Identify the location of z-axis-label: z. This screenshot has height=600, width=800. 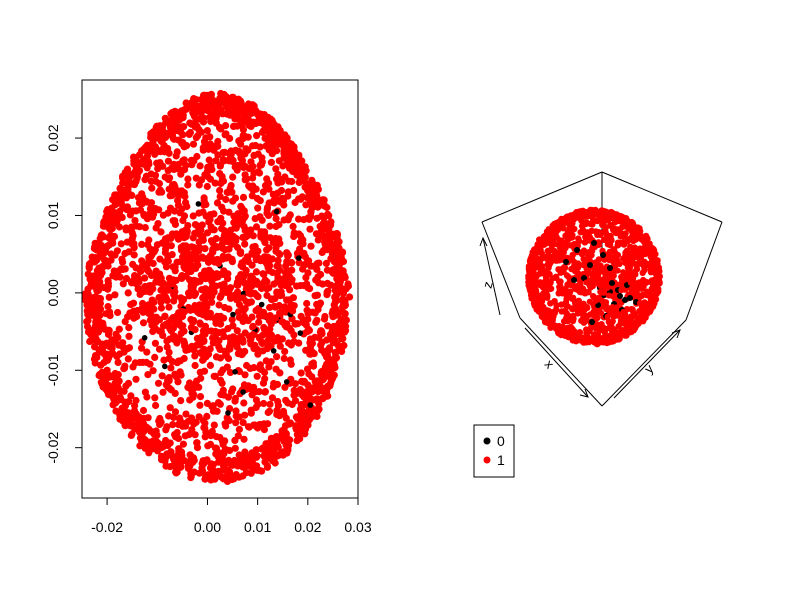
(488, 285).